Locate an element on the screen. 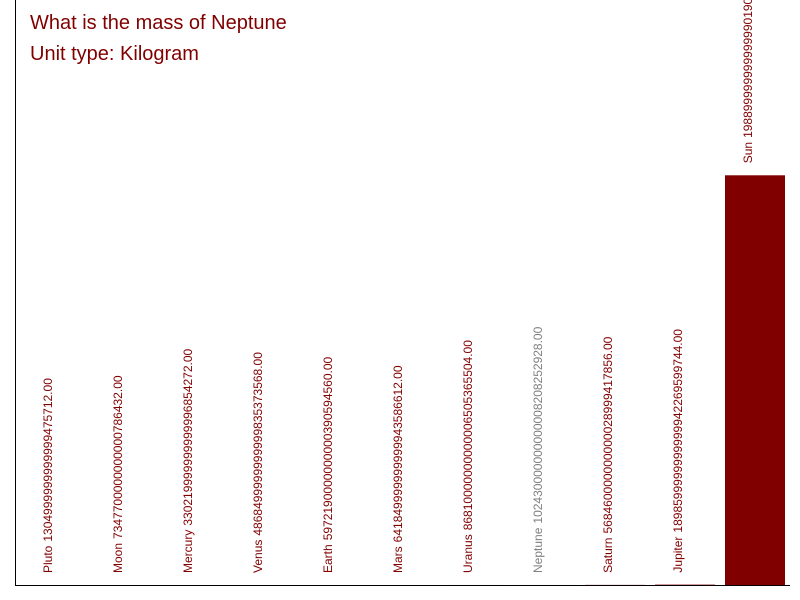 Image resolution: width=800 pixels, height=600 pixels. bar-label: Mars 641849999999999943586612.00 is located at coordinates (398, 469).